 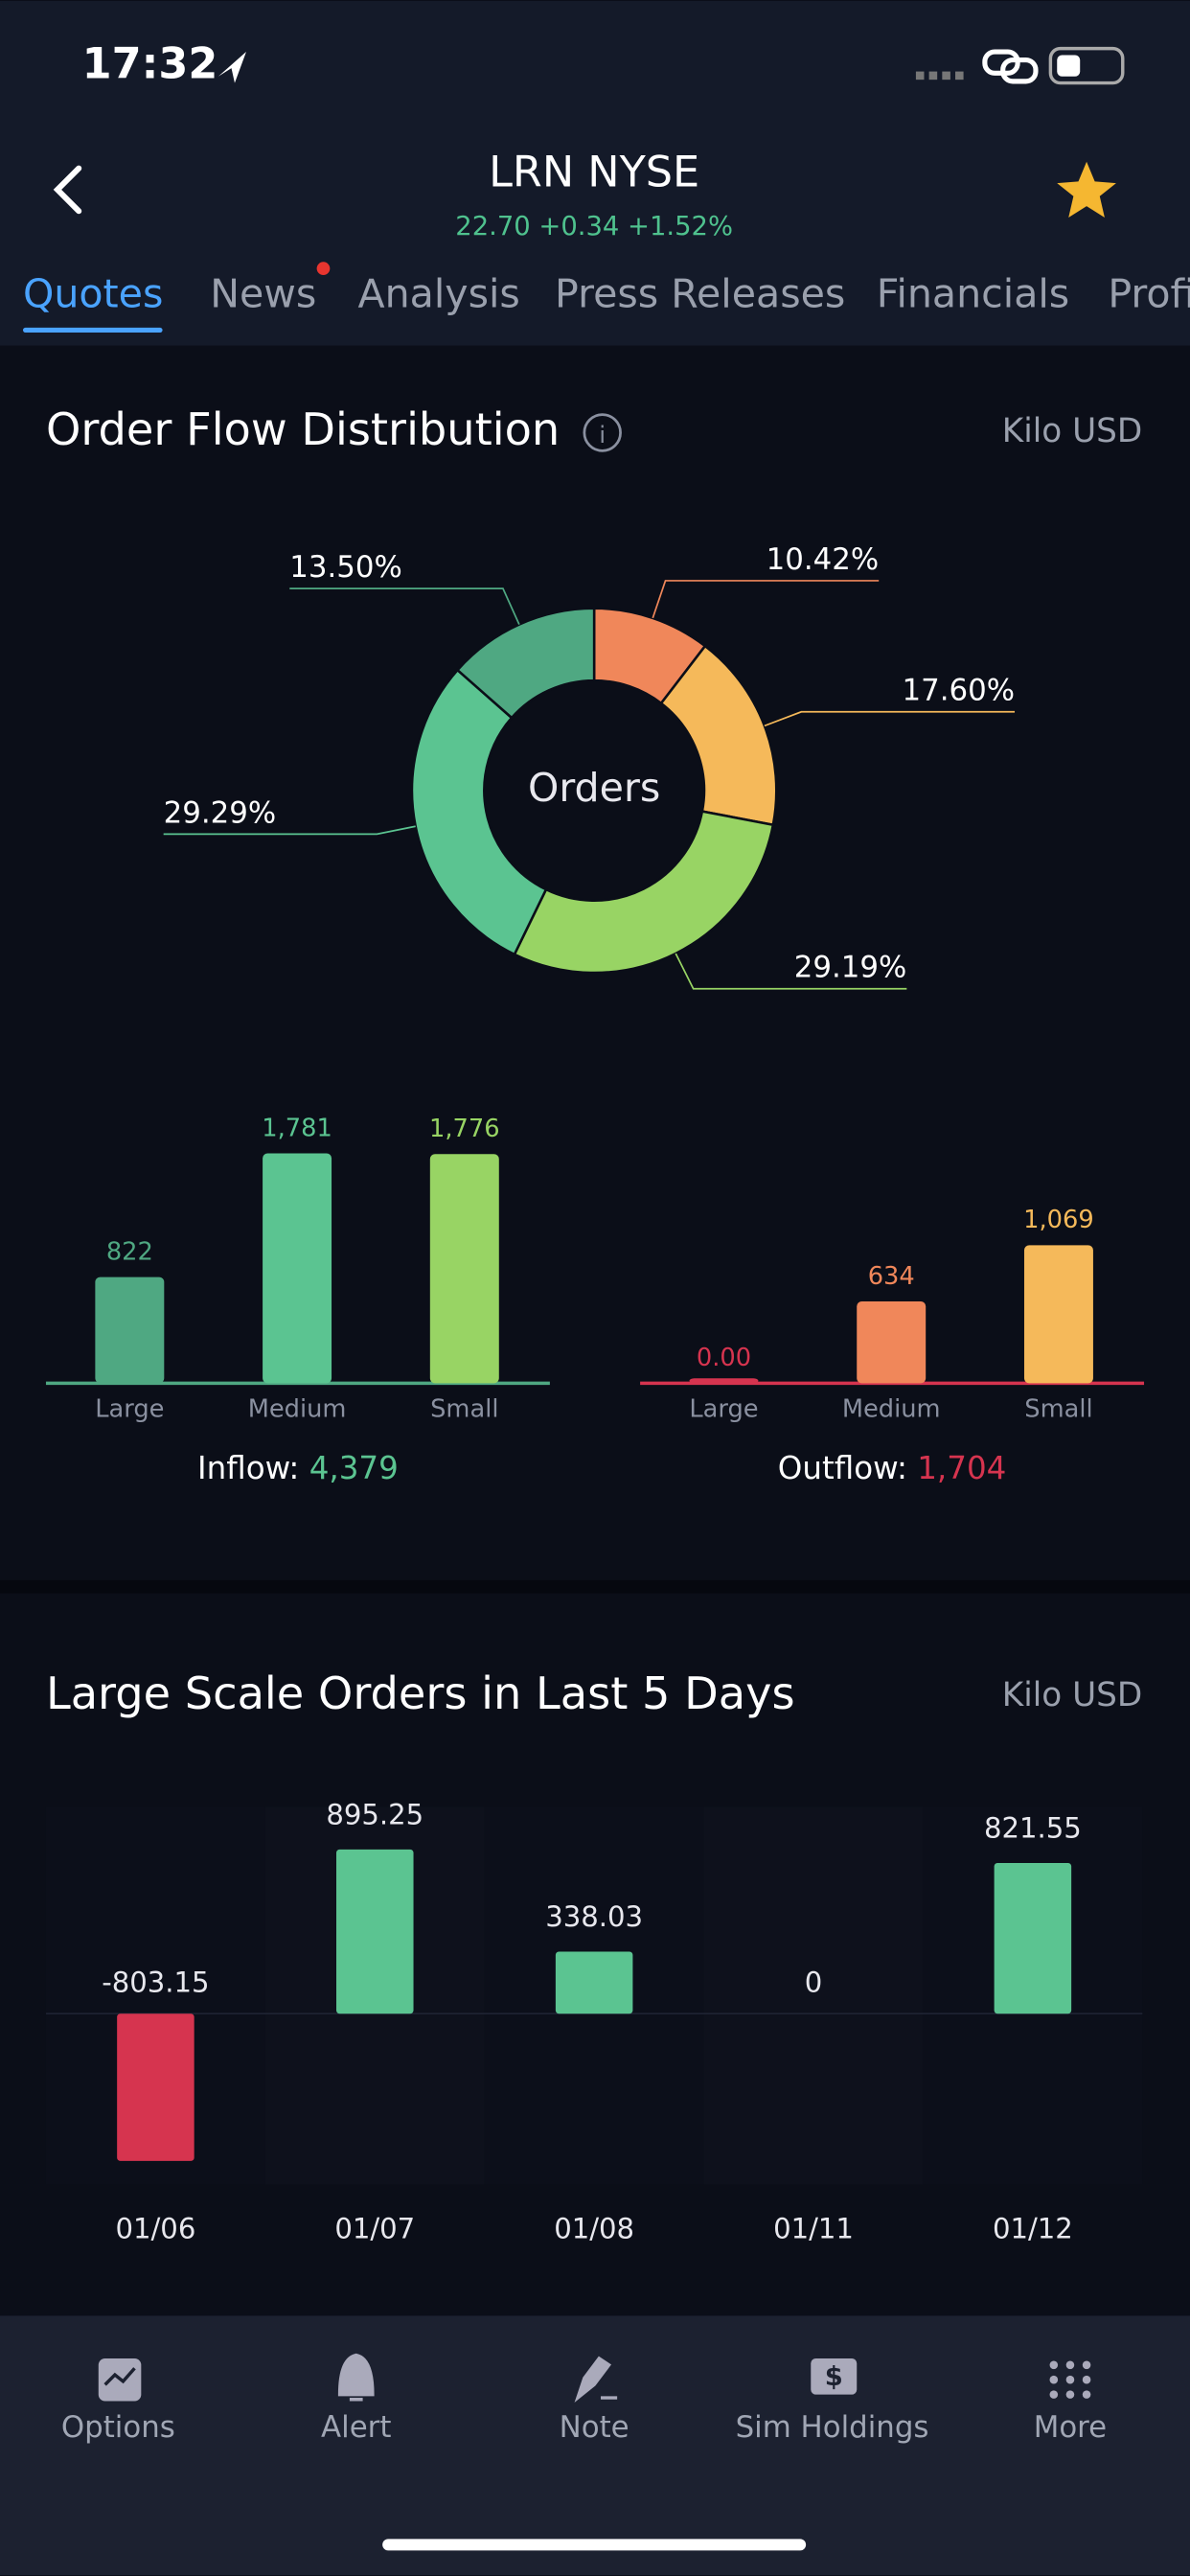 What do you see at coordinates (232, 67) in the screenshot?
I see `location-icon` at bounding box center [232, 67].